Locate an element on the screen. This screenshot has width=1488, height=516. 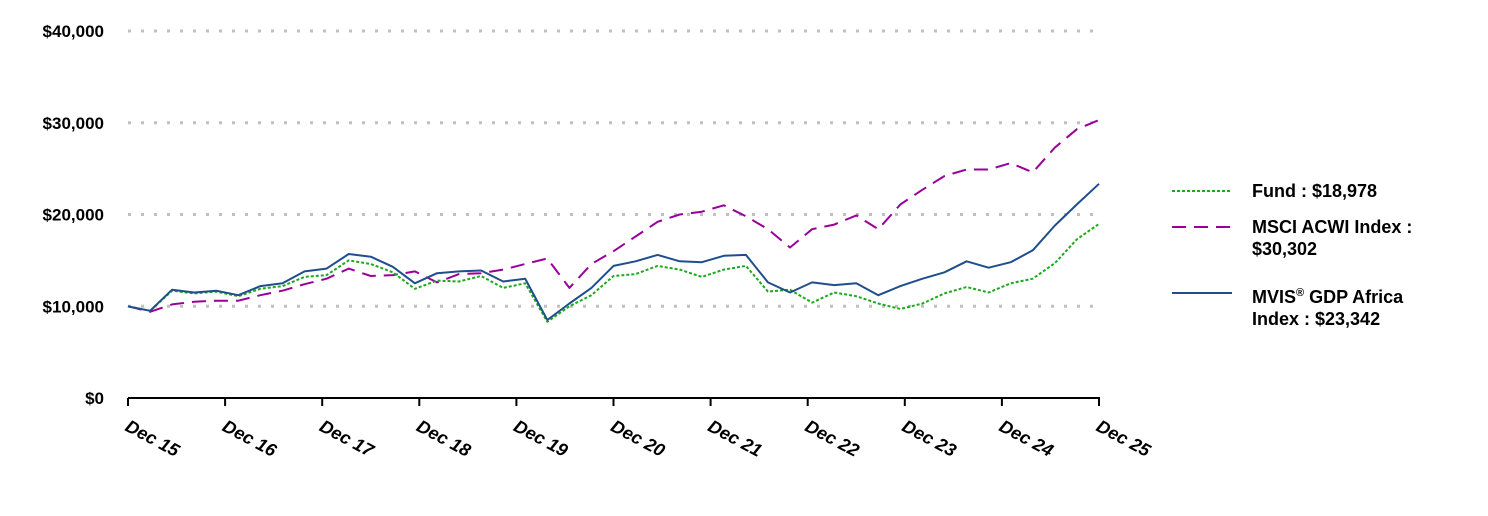
x-tick-label: Dec 21 is located at coordinates (735, 438).